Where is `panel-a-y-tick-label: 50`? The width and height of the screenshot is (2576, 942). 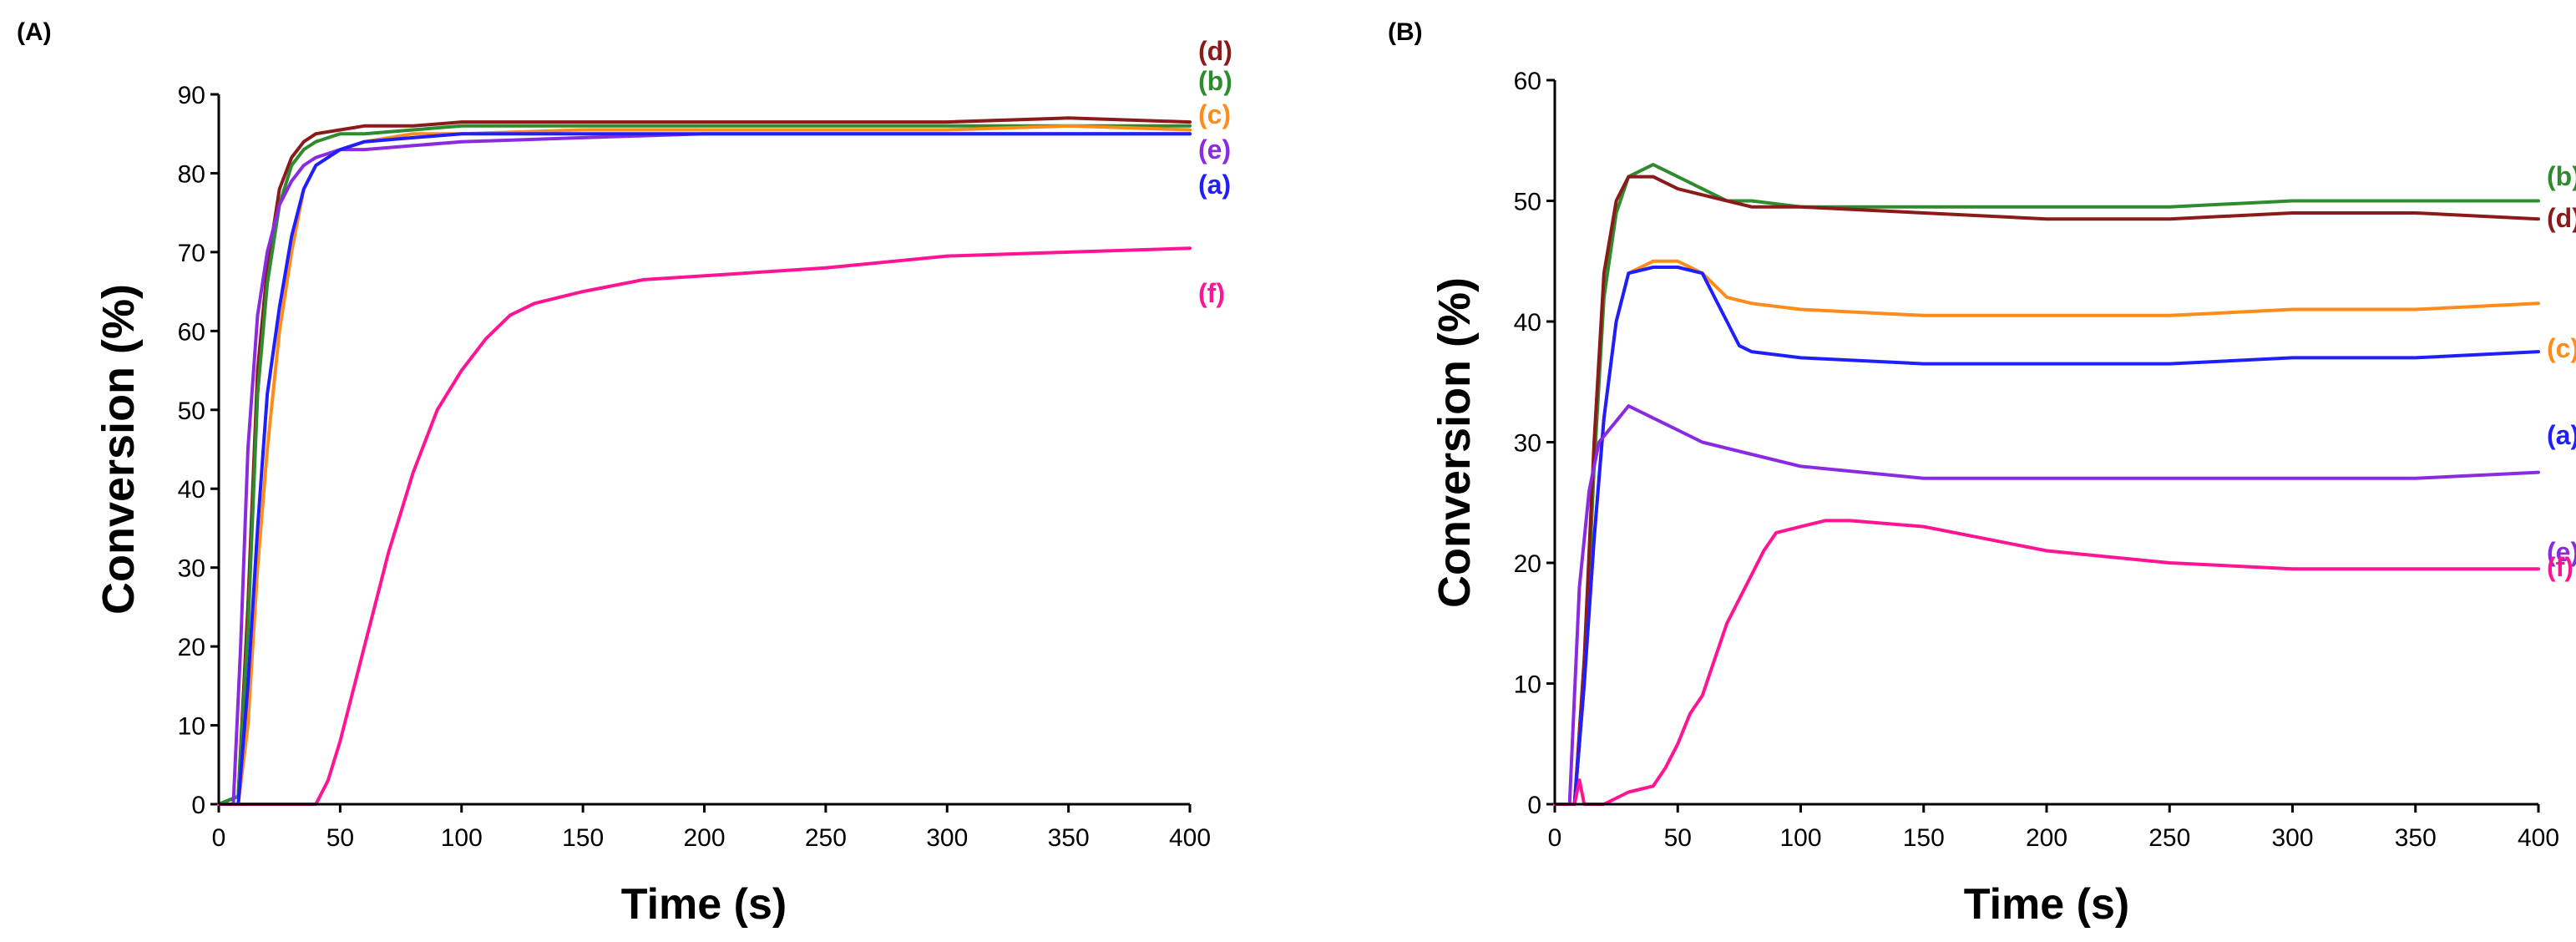
panel-a-y-tick-label: 50 is located at coordinates (191, 411).